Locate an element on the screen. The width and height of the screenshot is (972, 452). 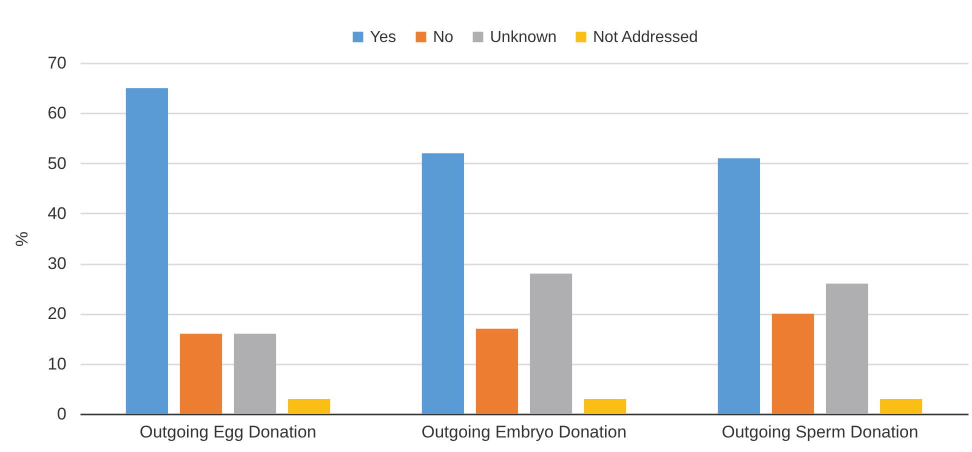
x-tick-label: Outgoing Embryo Donation is located at coordinates (524, 432).